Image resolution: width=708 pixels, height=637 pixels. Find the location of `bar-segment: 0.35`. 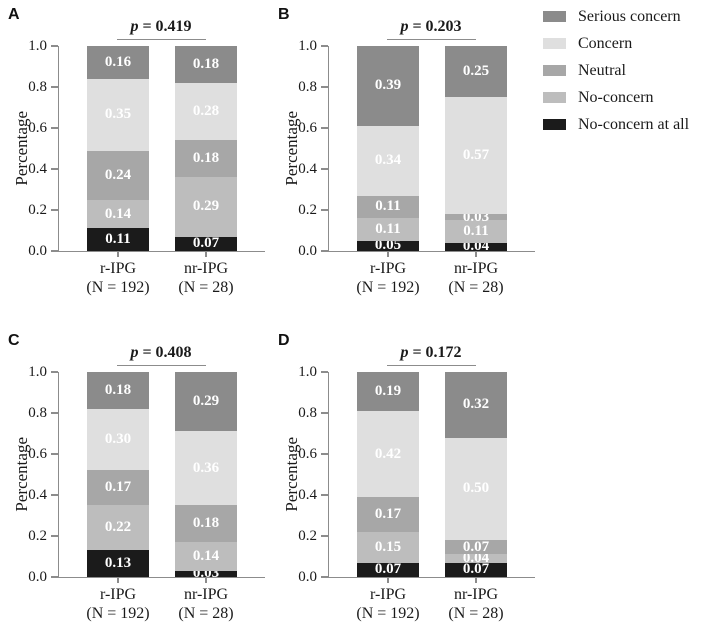

bar-segment: 0.35 is located at coordinates (118, 114).